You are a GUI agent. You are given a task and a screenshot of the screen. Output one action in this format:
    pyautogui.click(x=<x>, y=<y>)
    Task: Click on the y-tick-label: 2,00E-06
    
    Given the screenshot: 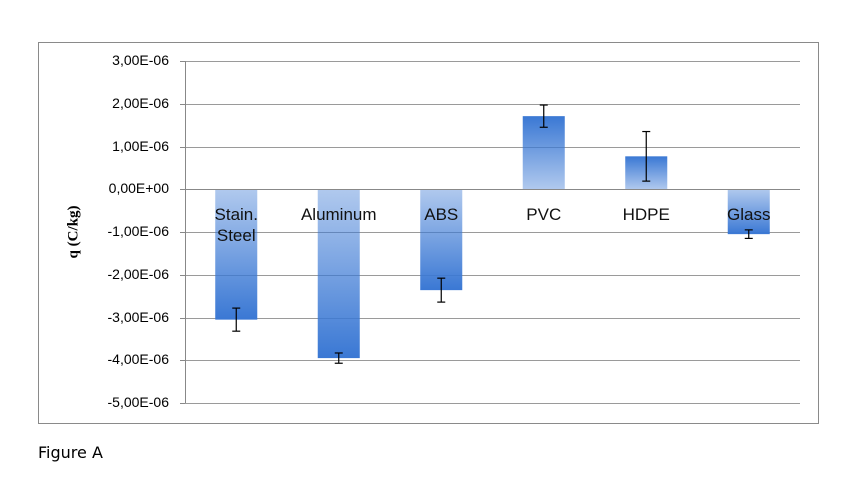 What is the action you would take?
    pyautogui.click(x=140, y=103)
    